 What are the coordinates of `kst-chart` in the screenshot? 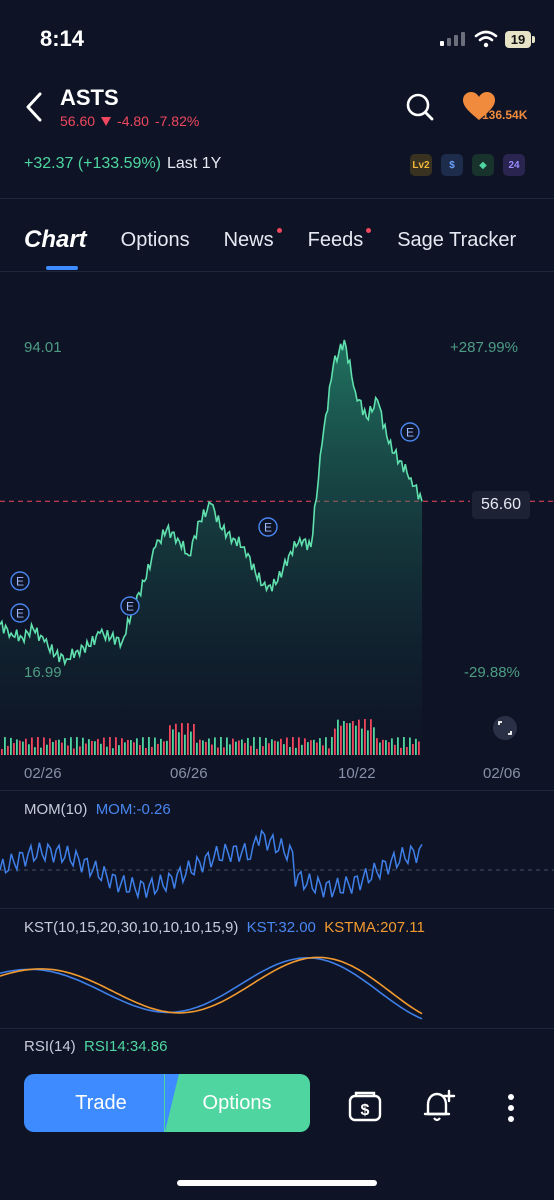 It's located at (211, 988).